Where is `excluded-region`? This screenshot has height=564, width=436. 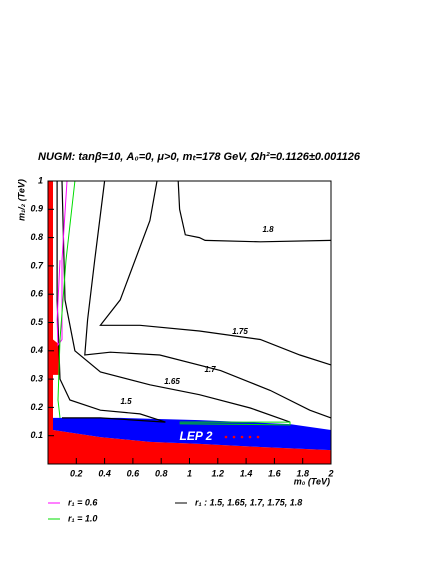
excluded-region is located at coordinates (192, 434).